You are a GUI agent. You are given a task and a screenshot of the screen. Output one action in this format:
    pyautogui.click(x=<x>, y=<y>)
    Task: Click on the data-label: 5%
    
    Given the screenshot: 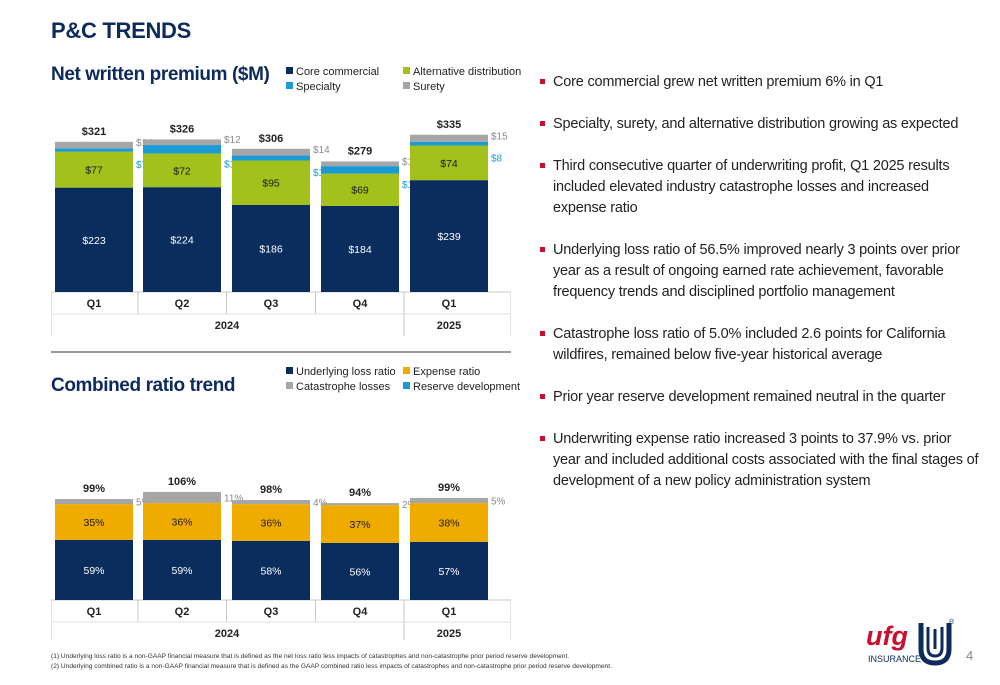 What is the action you would take?
    pyautogui.click(x=498, y=502)
    